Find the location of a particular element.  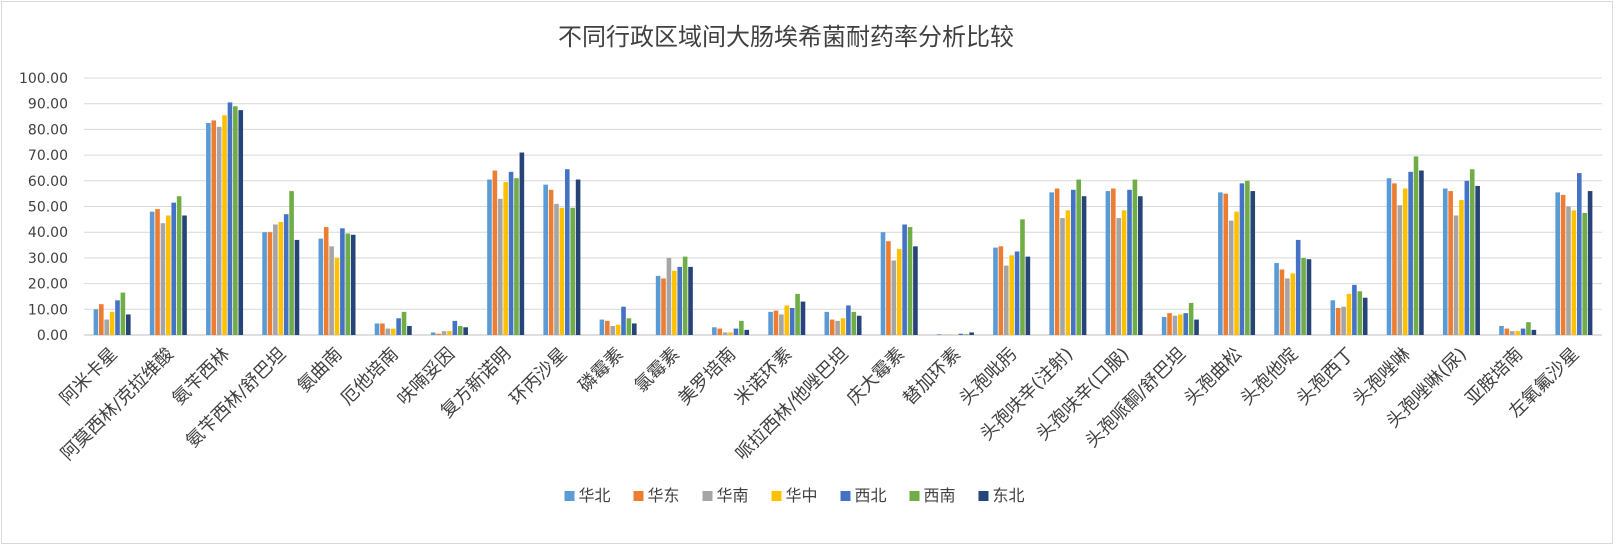

legend: 华北华东华南华中西北西南东北 is located at coordinates (795, 495).